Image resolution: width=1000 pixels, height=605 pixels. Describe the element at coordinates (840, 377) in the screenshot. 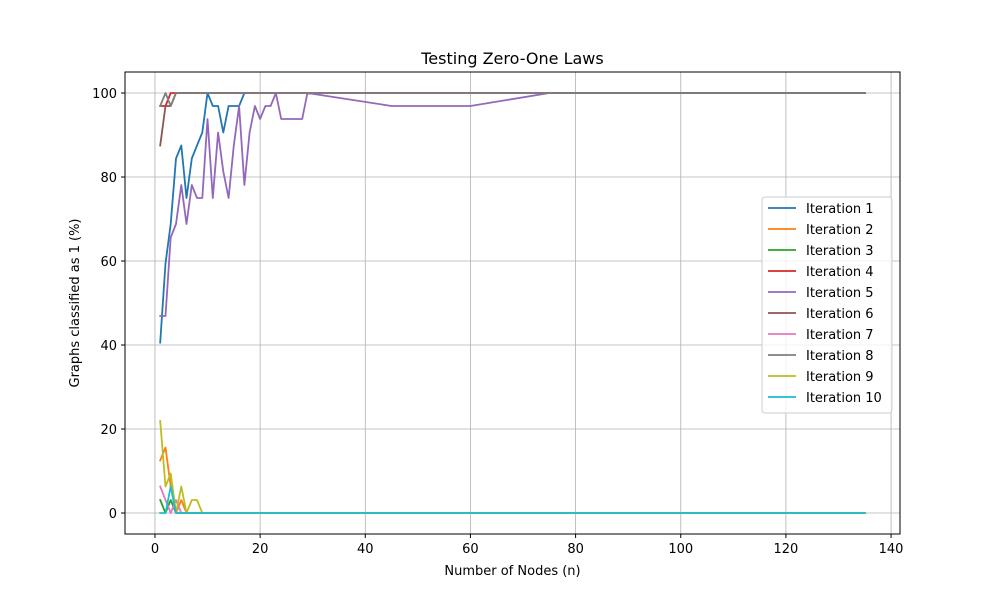

I see `legend-label: Iteration 9` at that location.